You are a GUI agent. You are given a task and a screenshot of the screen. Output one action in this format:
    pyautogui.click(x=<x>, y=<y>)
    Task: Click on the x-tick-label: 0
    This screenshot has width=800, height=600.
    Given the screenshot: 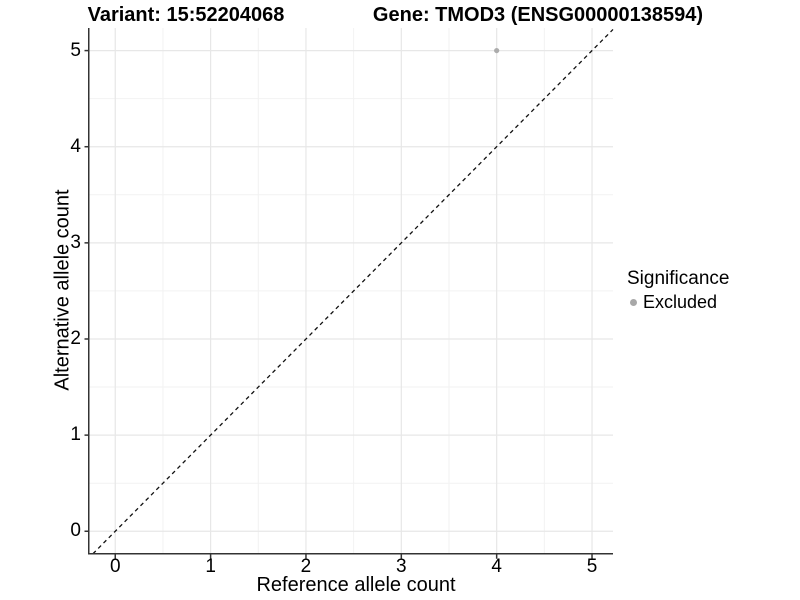 What is the action you would take?
    pyautogui.click(x=115, y=566)
    